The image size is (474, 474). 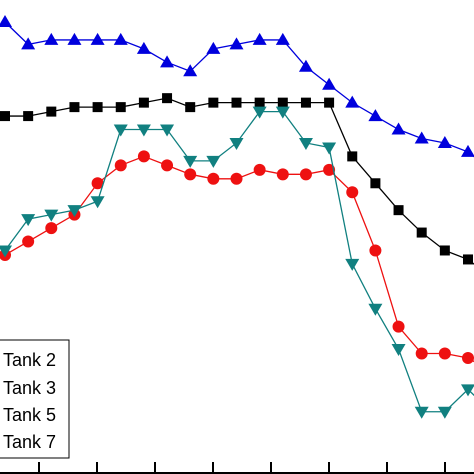 I want to click on legend-label-2: Tank 5, so click(x=29, y=415).